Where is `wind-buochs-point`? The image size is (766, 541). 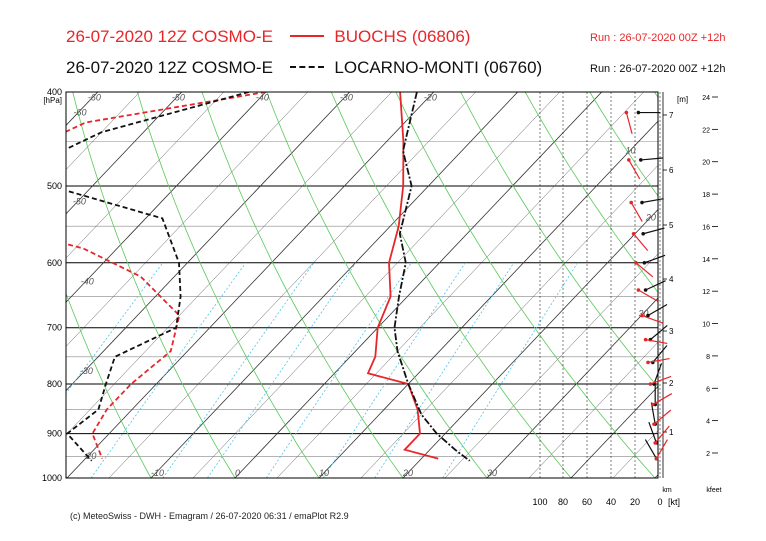
wind-buochs-point is located at coordinates (626, 112).